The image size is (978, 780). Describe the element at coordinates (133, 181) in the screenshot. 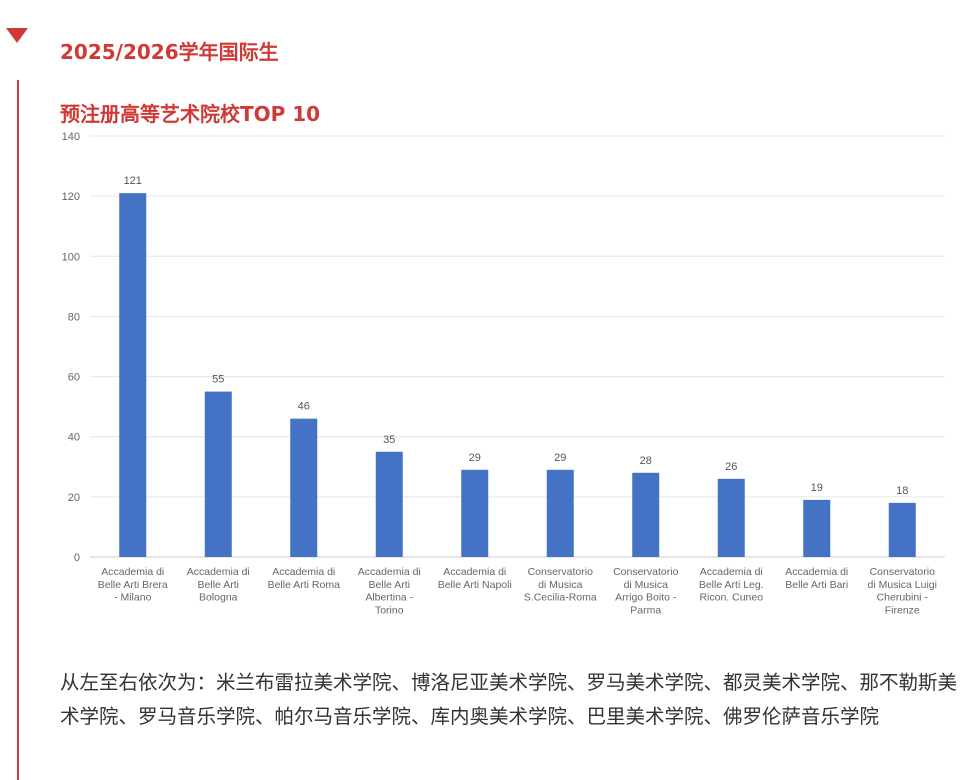

I see `data-label: 121` at that location.